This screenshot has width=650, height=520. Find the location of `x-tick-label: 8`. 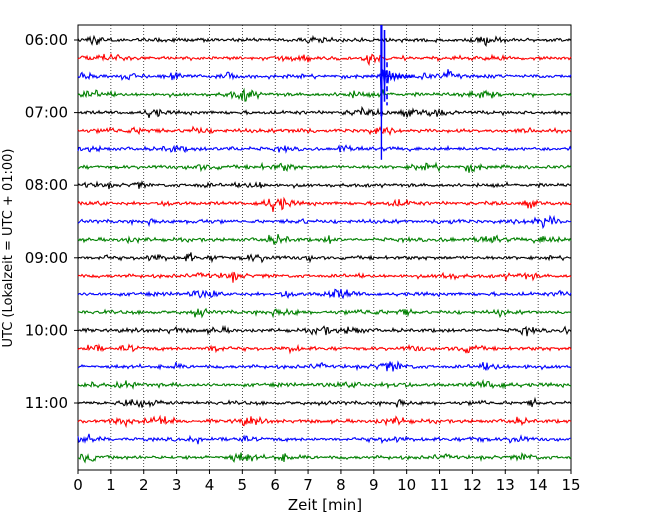

x-tick-label: 8 is located at coordinates (341, 485).